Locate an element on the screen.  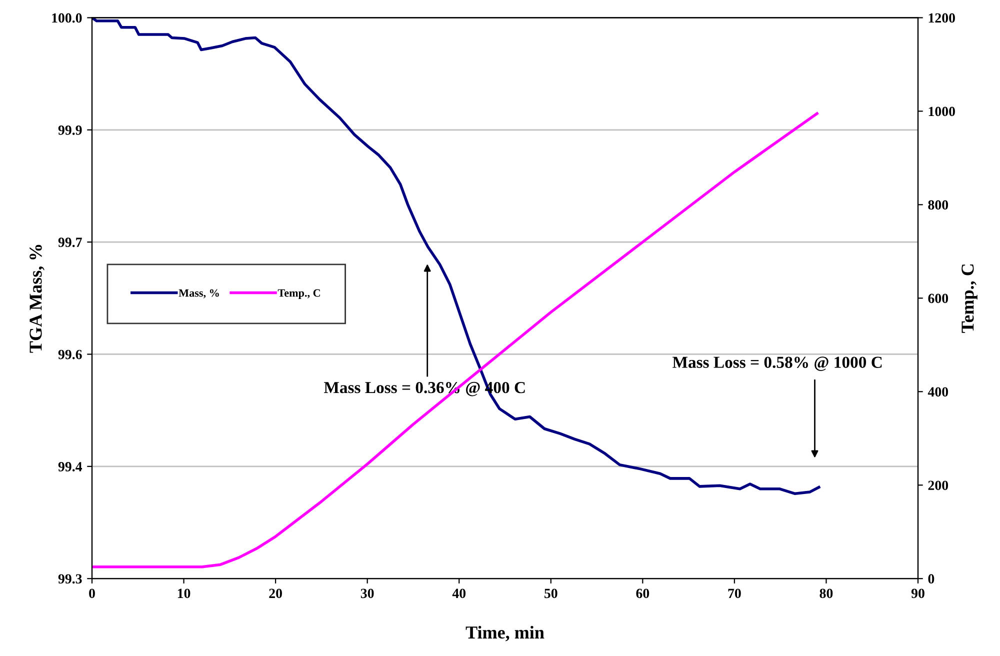
y2-tick-label: 800 is located at coordinates (938, 205).